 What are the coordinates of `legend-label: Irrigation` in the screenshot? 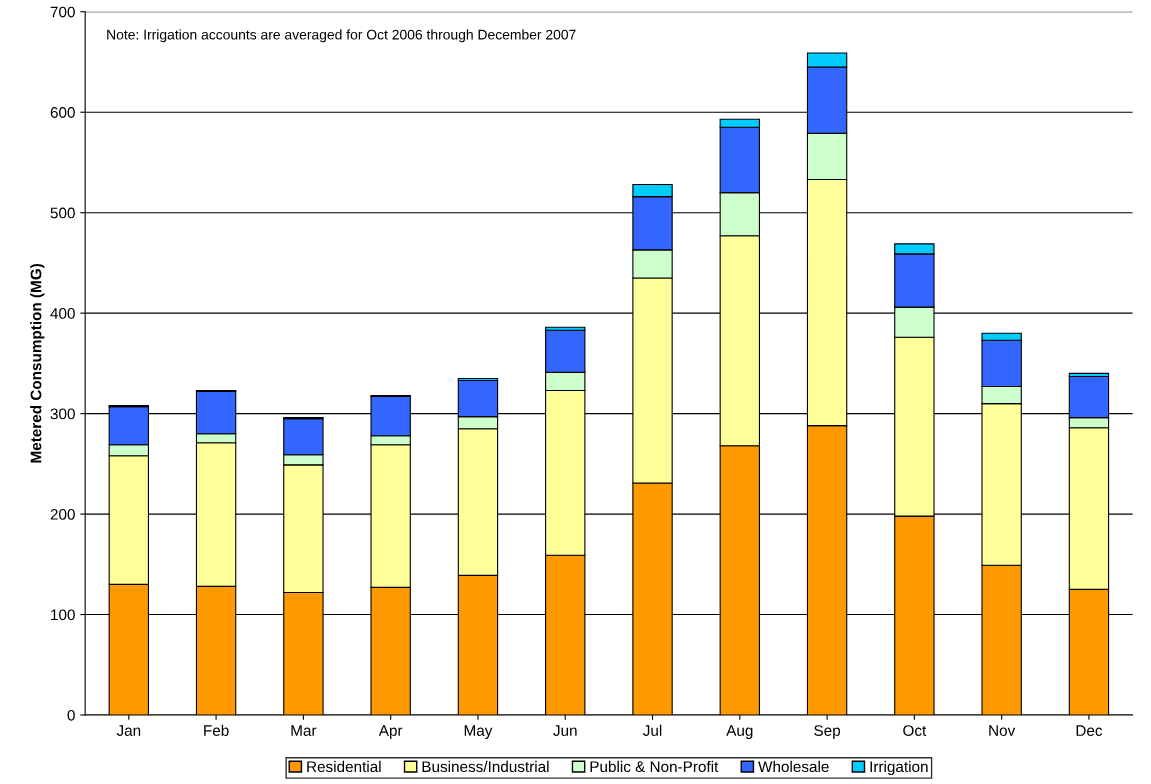 It's located at (899, 768).